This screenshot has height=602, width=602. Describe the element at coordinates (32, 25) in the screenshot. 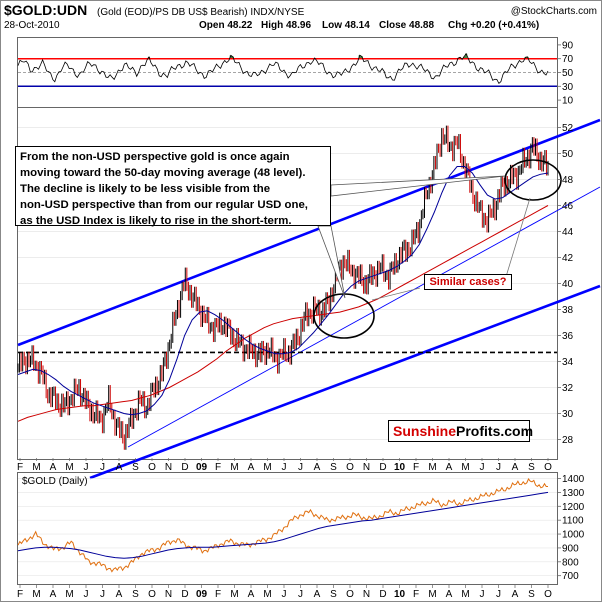

I see `chart-date: 28-Oct-2010` at that location.